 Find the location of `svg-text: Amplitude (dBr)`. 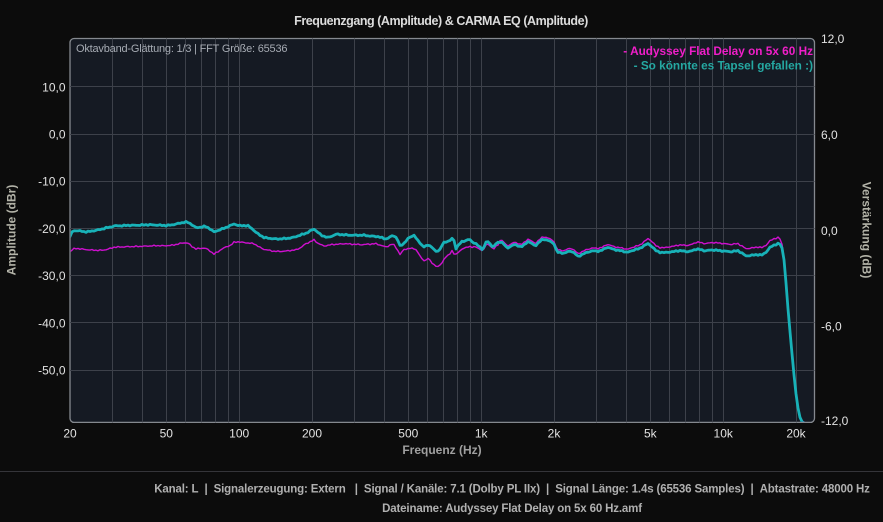

svg-text: Amplitude (dBr) is located at coordinates (12, 230).